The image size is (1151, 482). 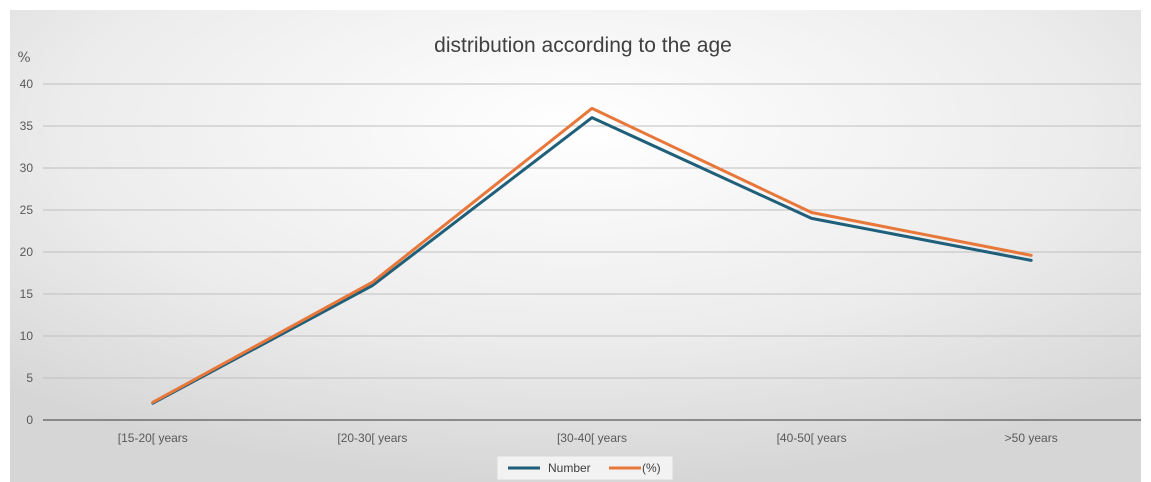 What do you see at coordinates (29, 378) in the screenshot?
I see `y-tick-label: 5` at bounding box center [29, 378].